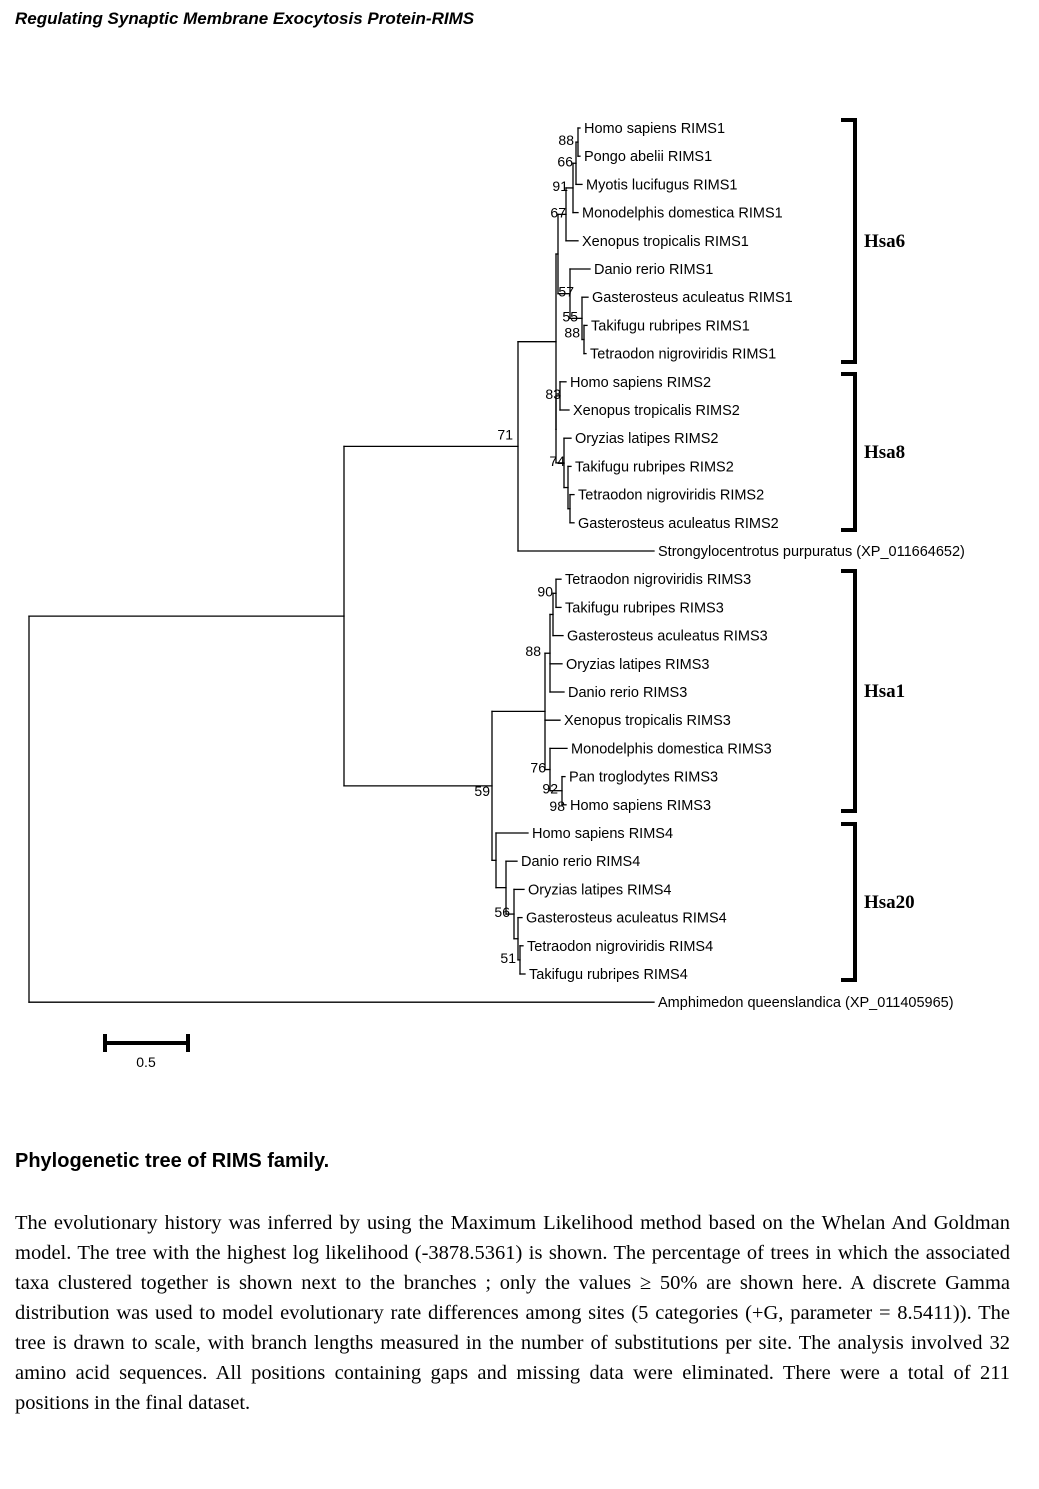  Describe the element at coordinates (665, 242) in the screenshot. I see `taxon-label: Xenopus tropicalis RIMS1` at that location.